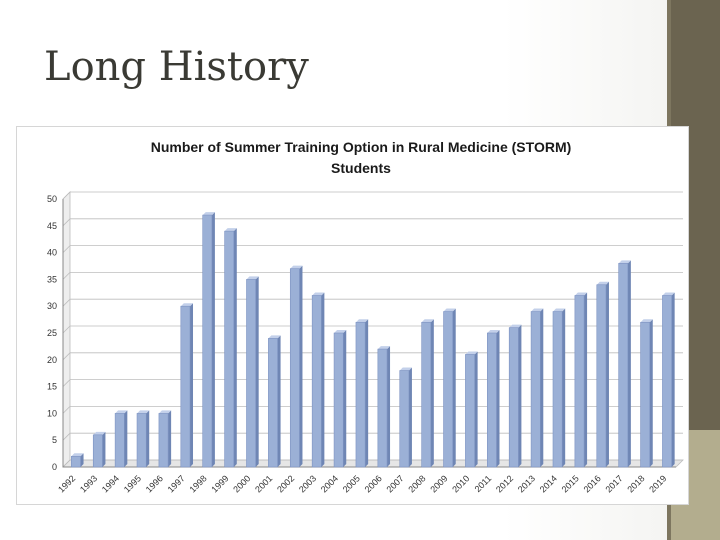 Image resolution: width=720 pixels, height=540 pixels. What do you see at coordinates (176, 67) in the screenshot?
I see `slide-title: Long History` at bounding box center [176, 67].